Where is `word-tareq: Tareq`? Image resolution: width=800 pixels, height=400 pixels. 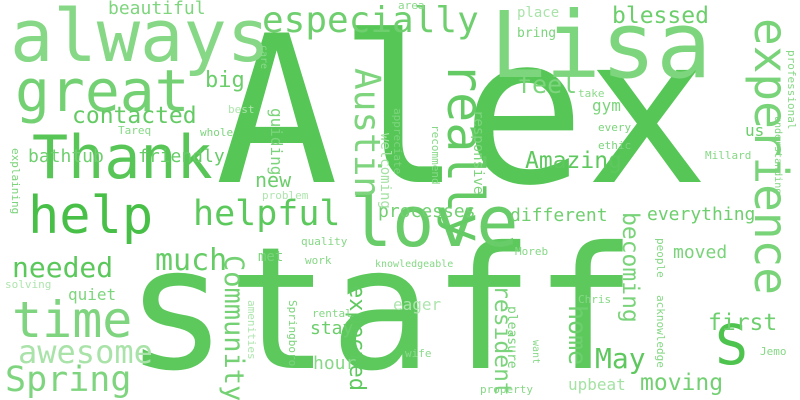
word-tareq: Tareq is located at coordinates (135, 130).